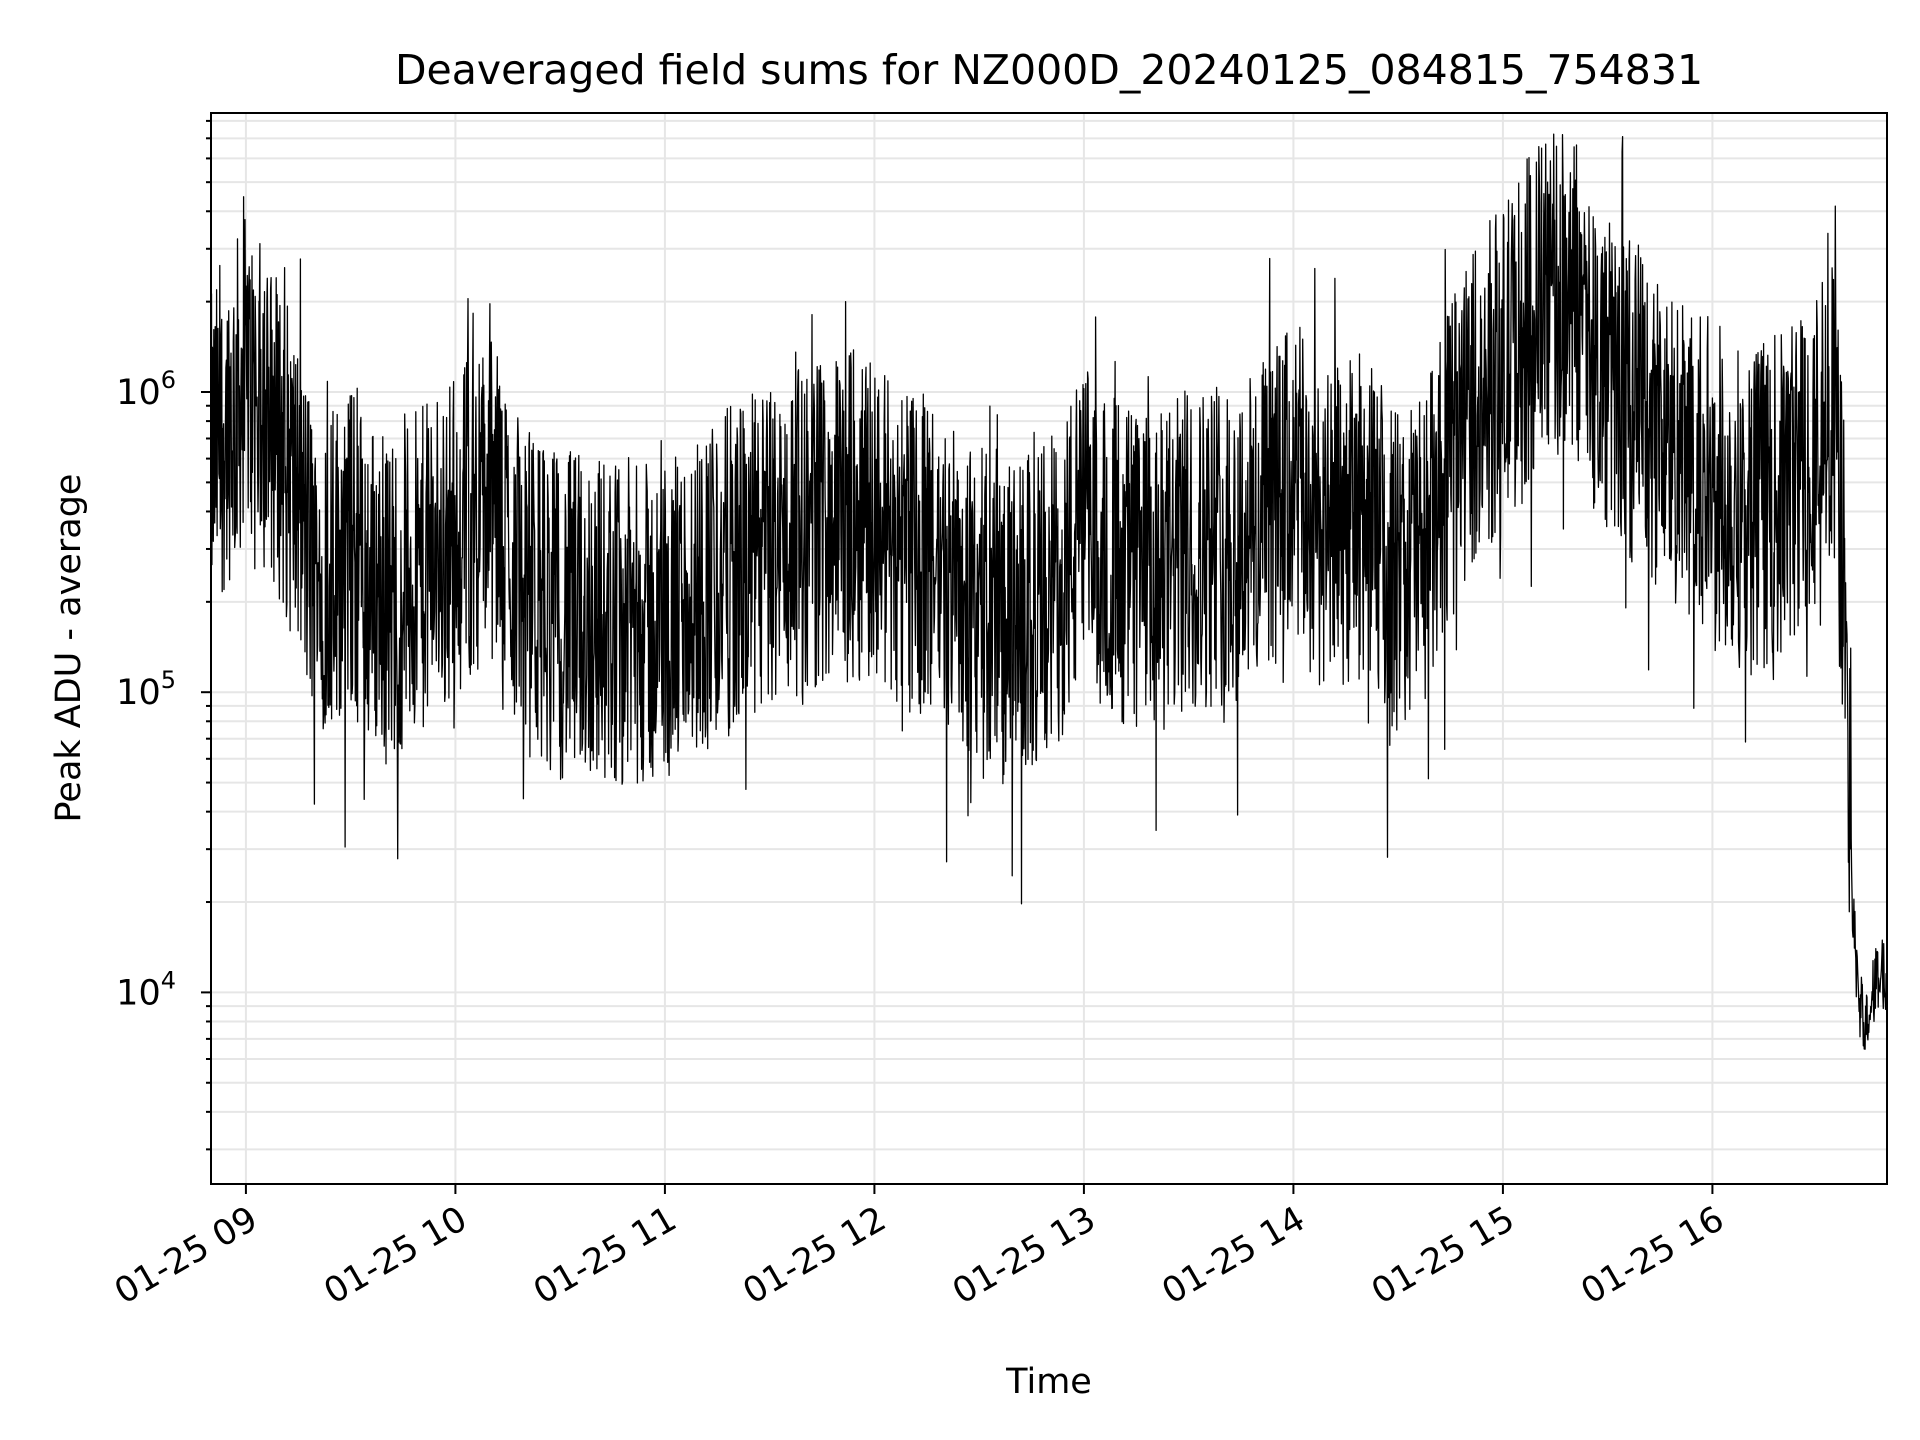 This screenshot has width=1920, height=1440. Describe the element at coordinates (163, 635) in the screenshot. I see `y-ticks: 10⁴ 10⁵ 10⁶` at that location.